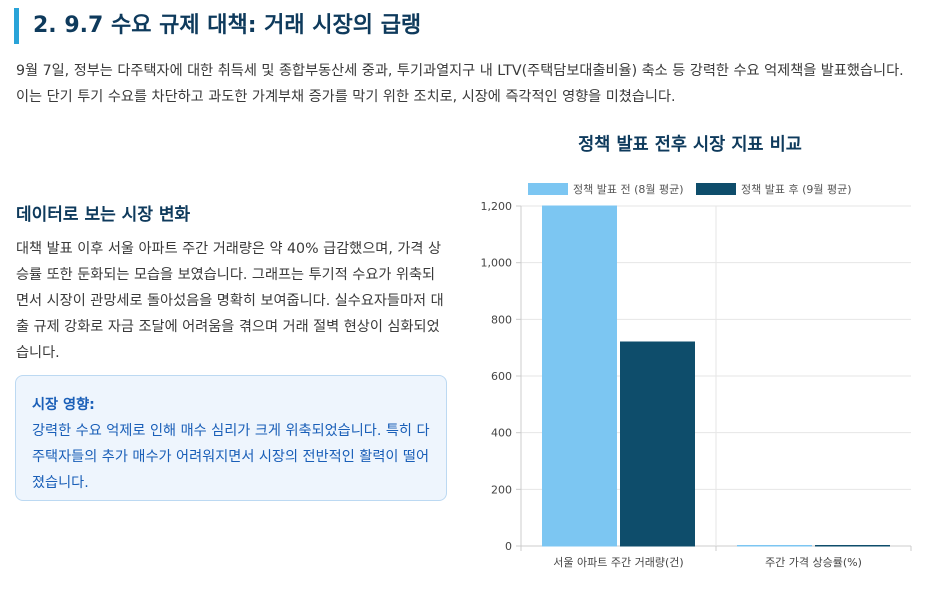  What do you see at coordinates (690, 145) in the screenshot?
I see `chart-title: 정책 발표 전후 시장 지표 비교` at bounding box center [690, 145].